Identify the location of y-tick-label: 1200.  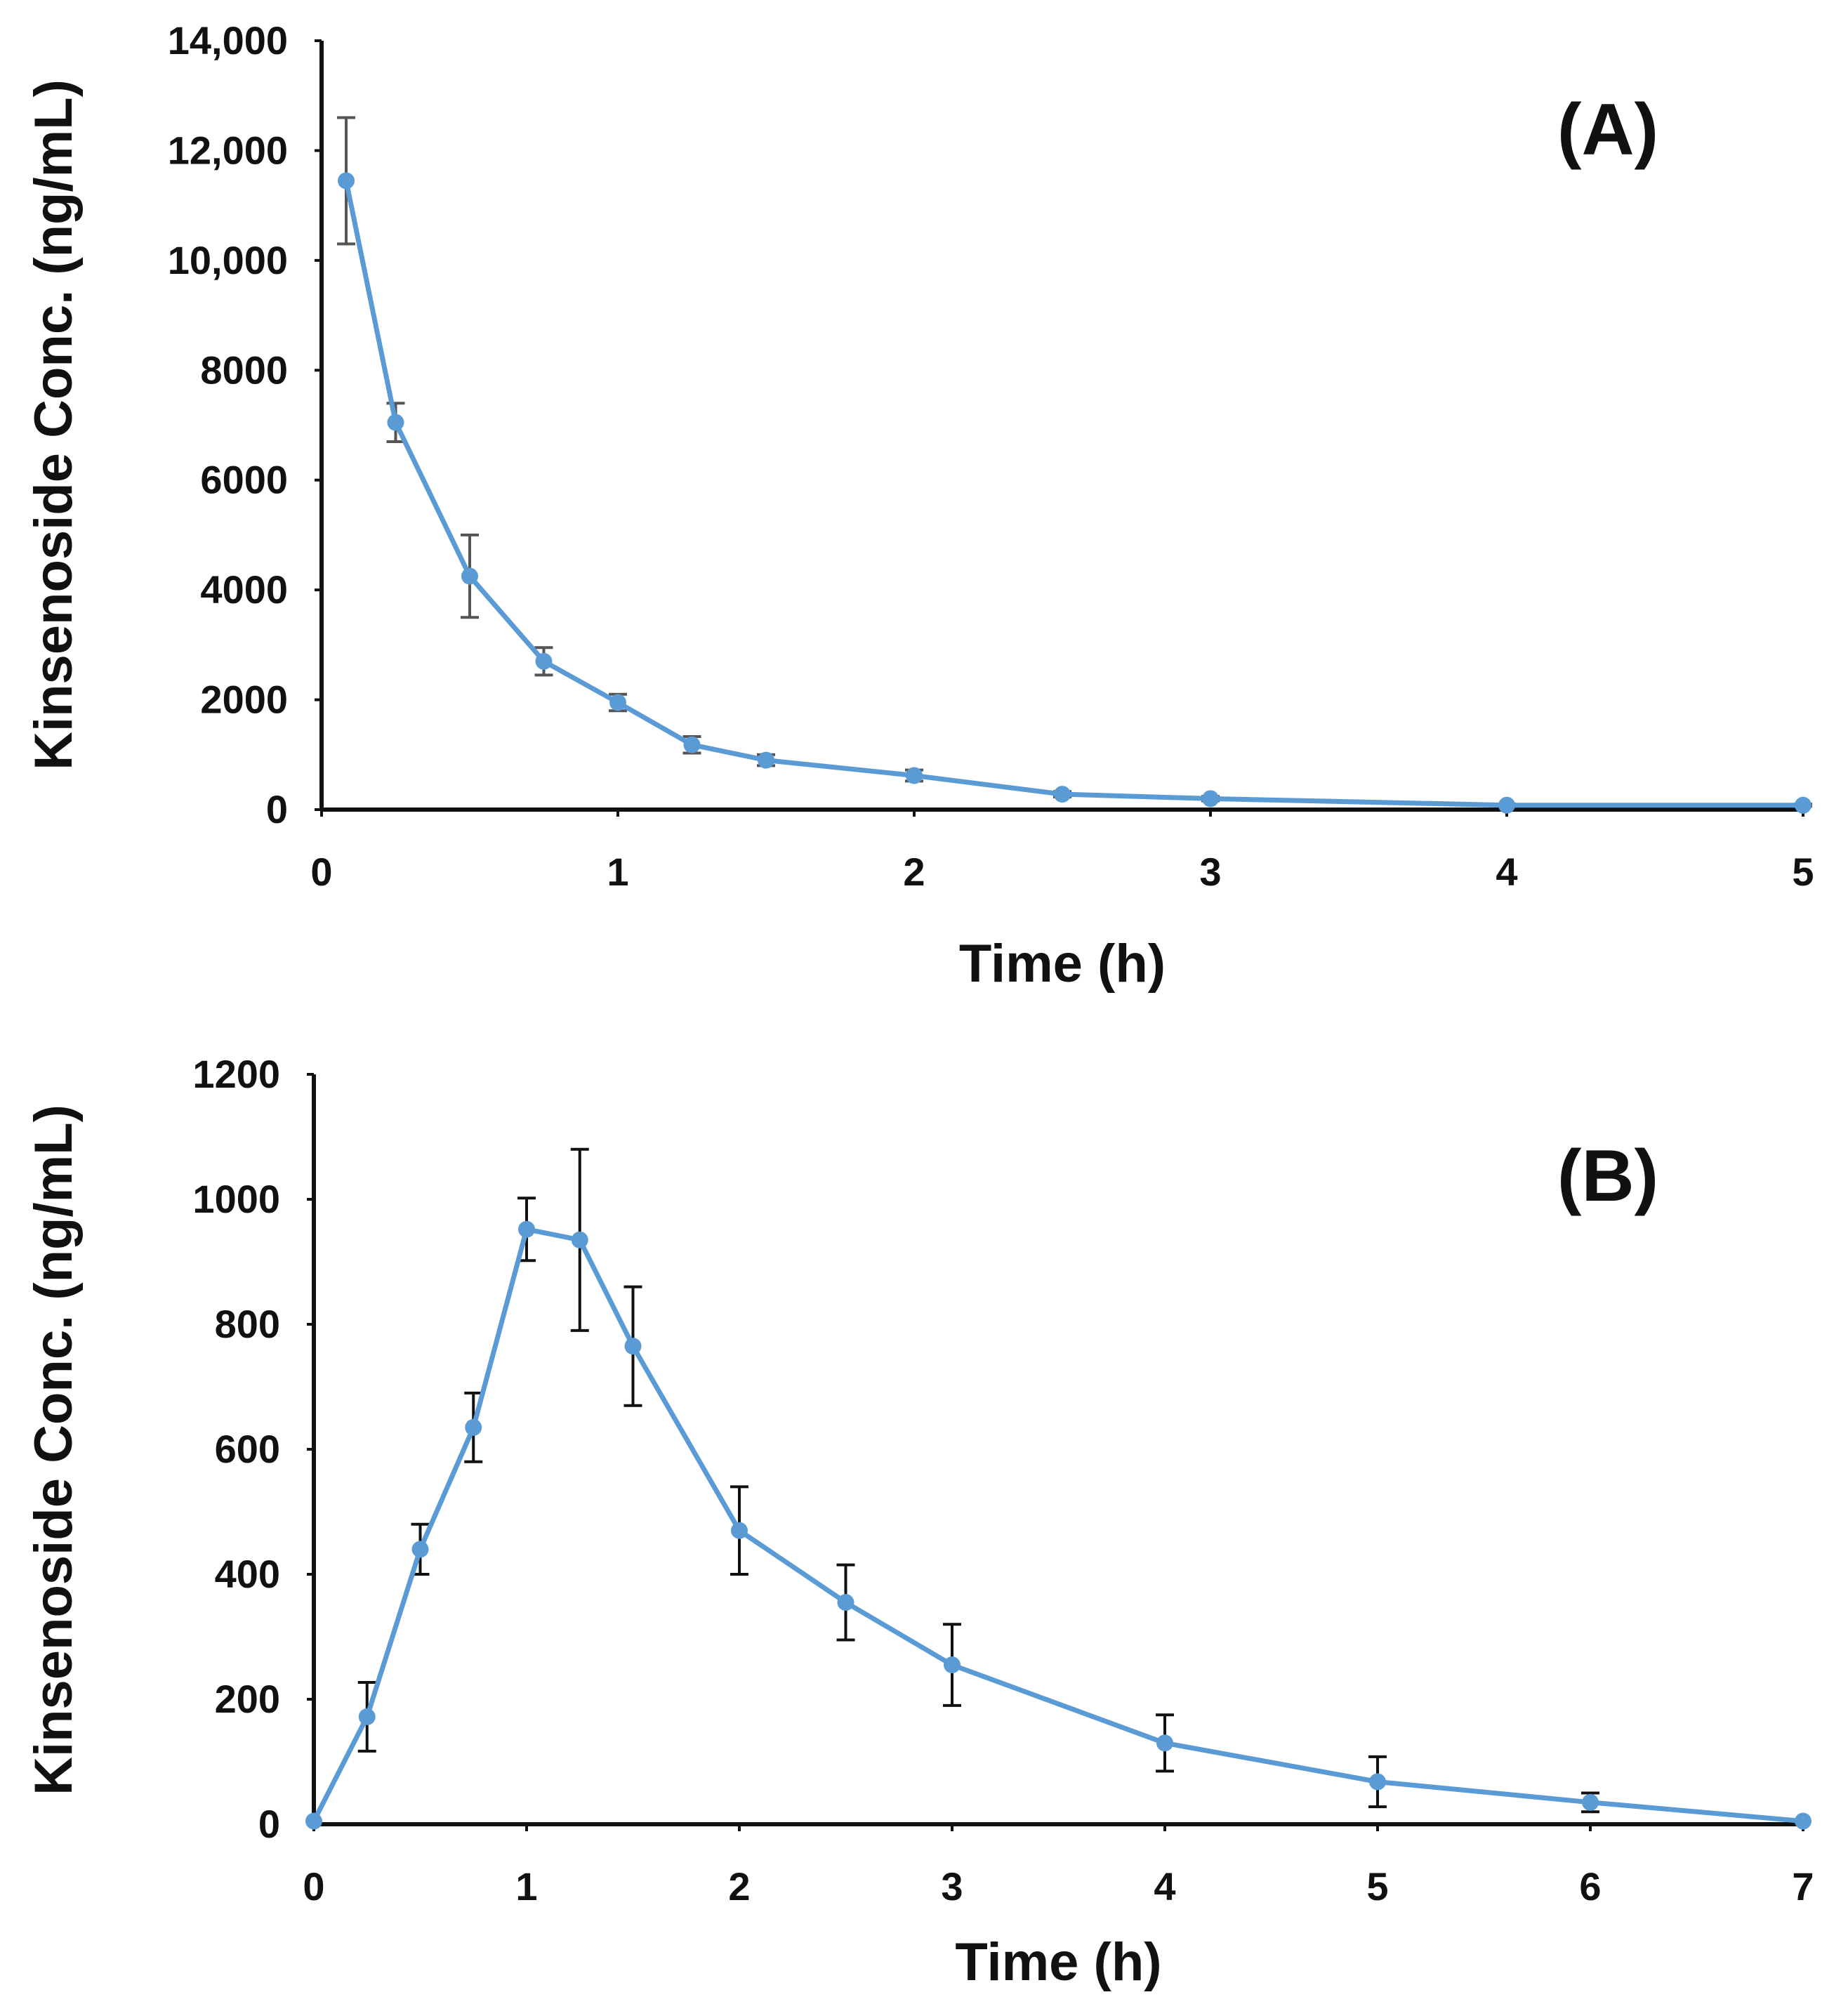
(236, 1074).